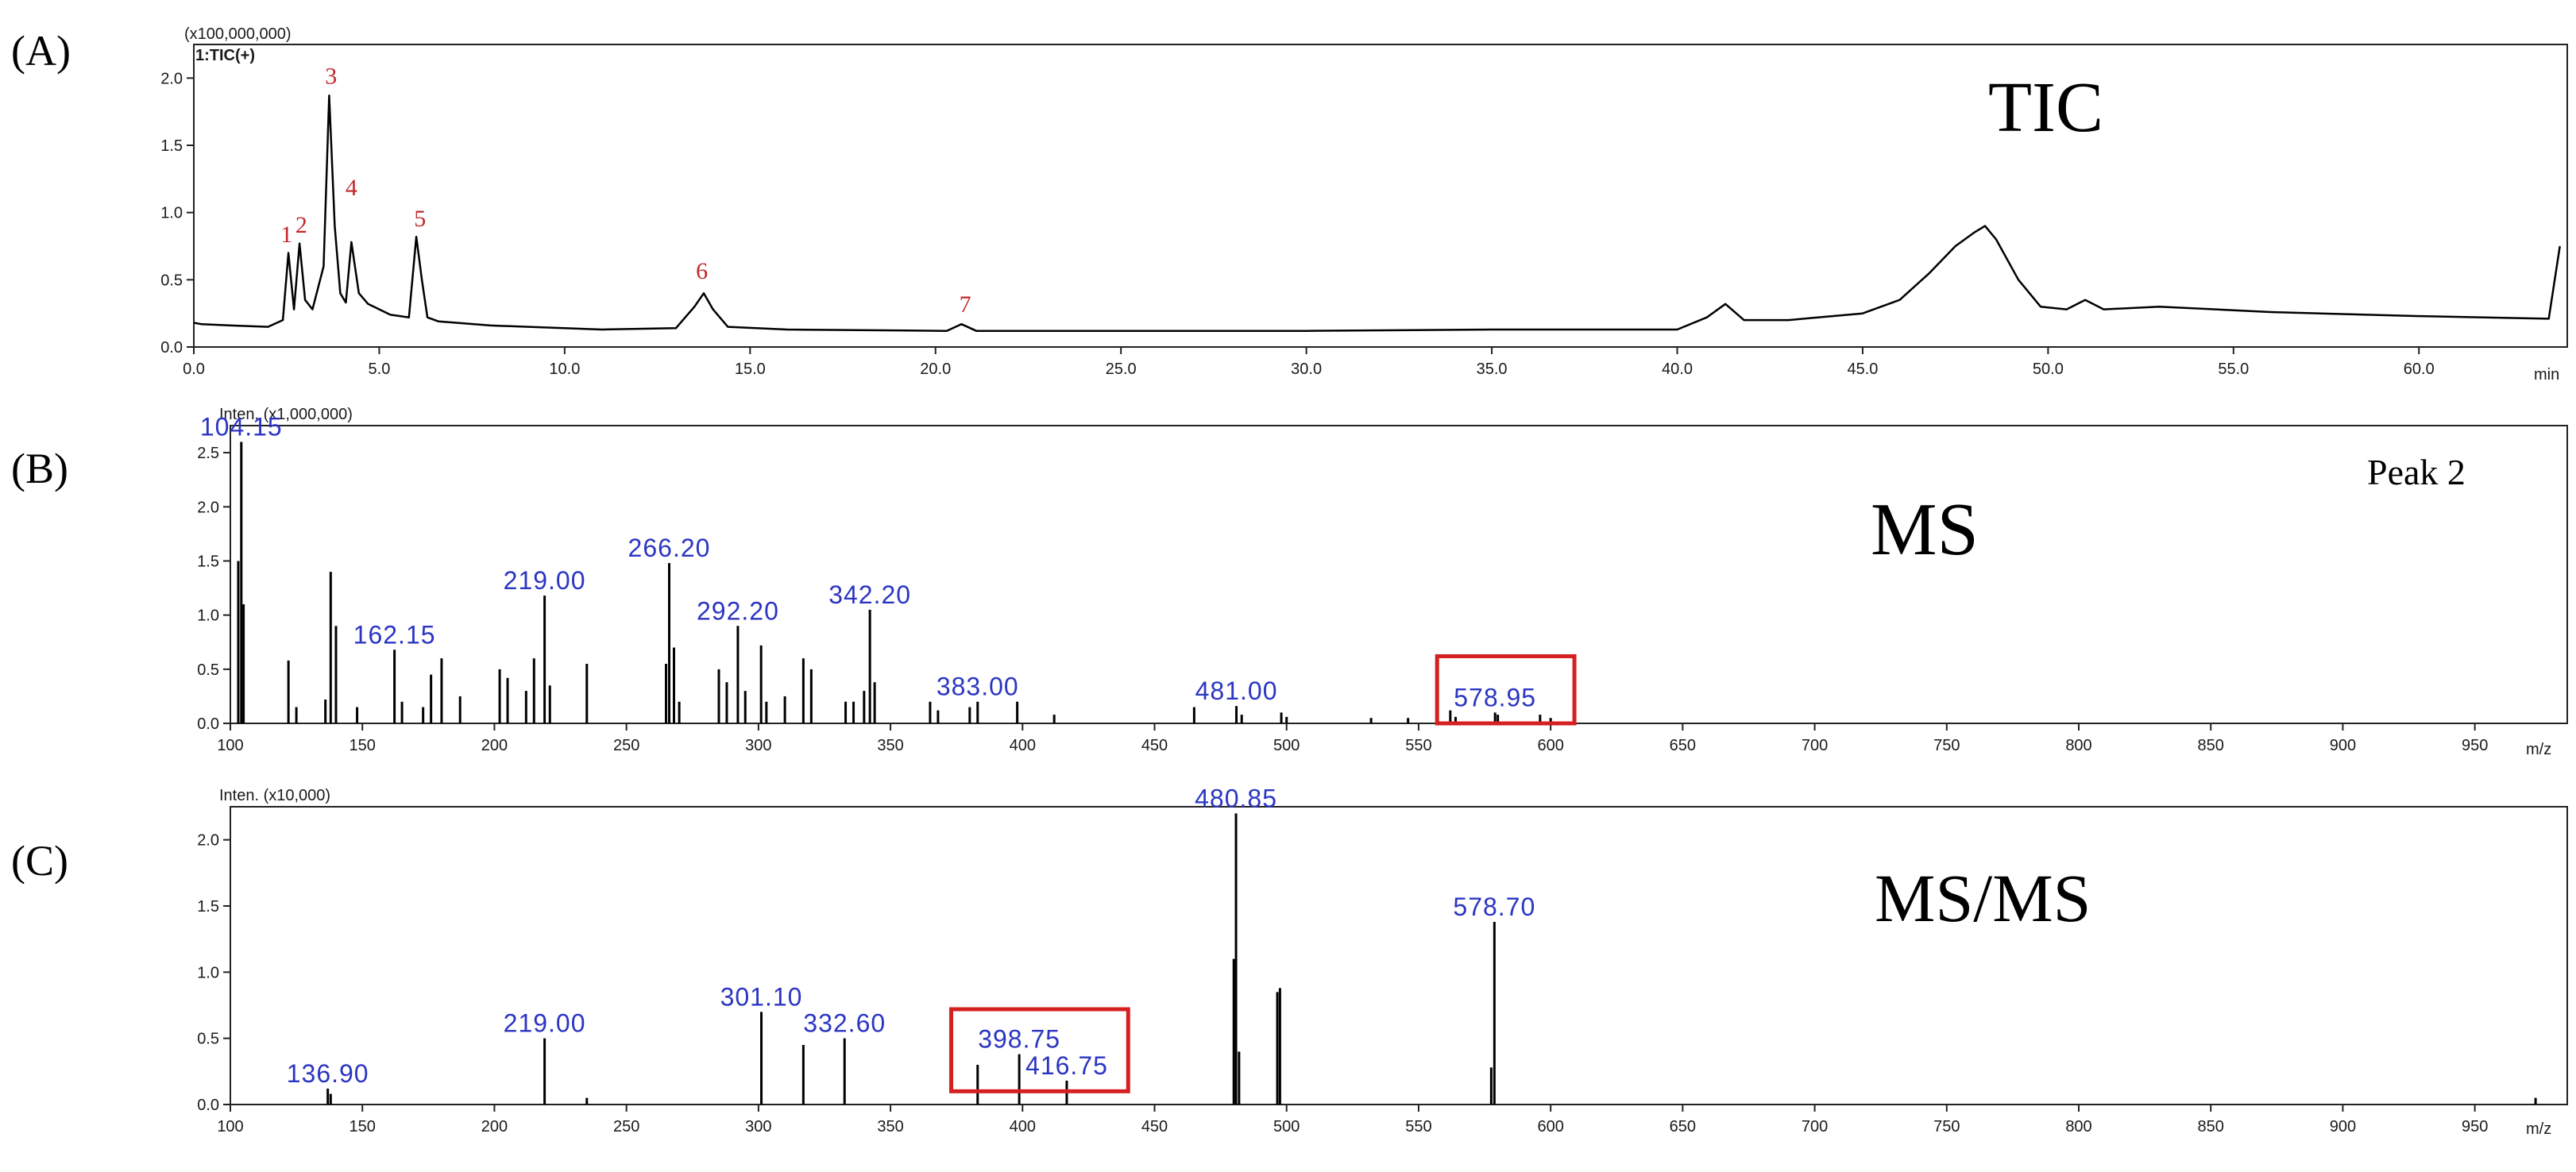  I want to click on panel-b-subtitle: Peak 2, so click(2416, 472).